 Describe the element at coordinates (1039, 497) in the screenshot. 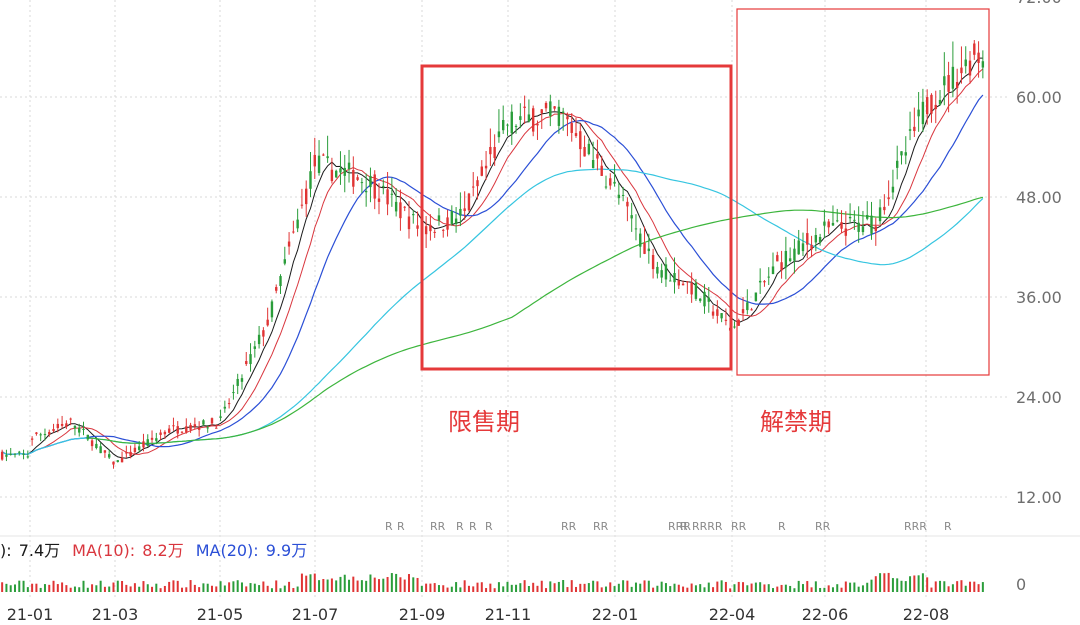

I see `price-tick-label: 12.00` at that location.